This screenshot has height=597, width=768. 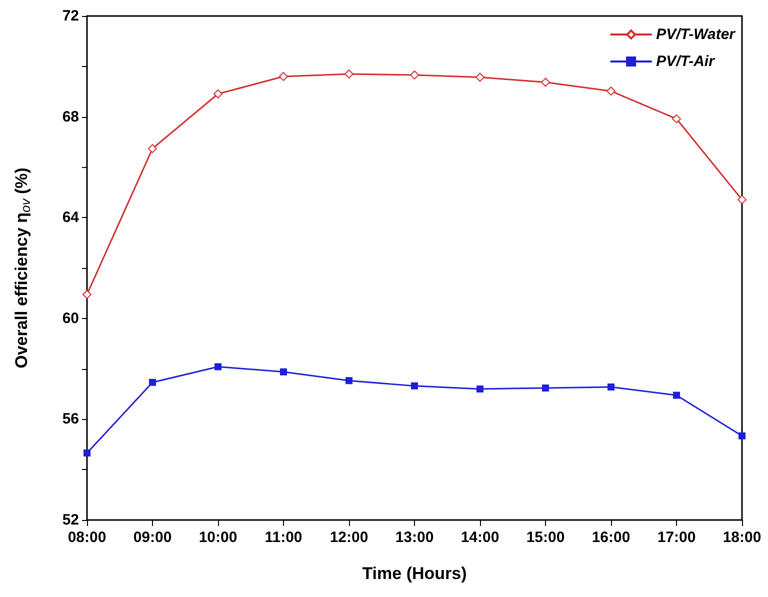 What do you see at coordinates (152, 537) in the screenshot?
I see `x-tick-label: 09:00` at bounding box center [152, 537].